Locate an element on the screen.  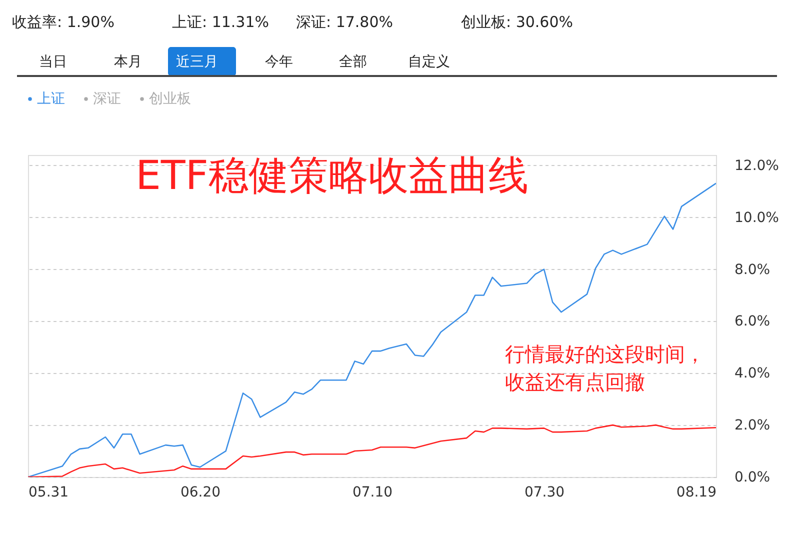
text: 创业板 is located at coordinates (170, 99).